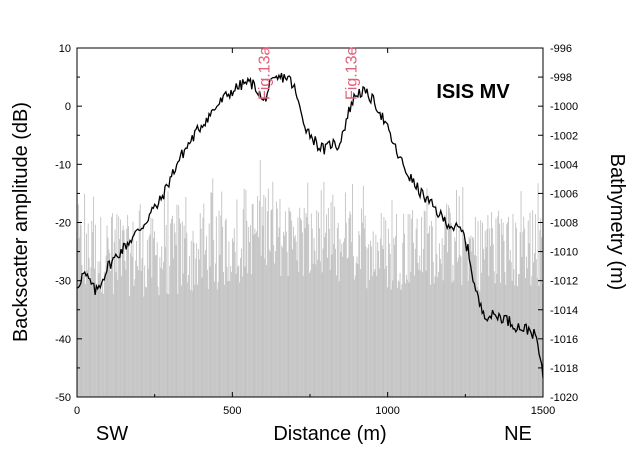 The height and width of the screenshot is (453, 634). What do you see at coordinates (232, 411) in the screenshot?
I see `x-tick-label: 500` at bounding box center [232, 411].